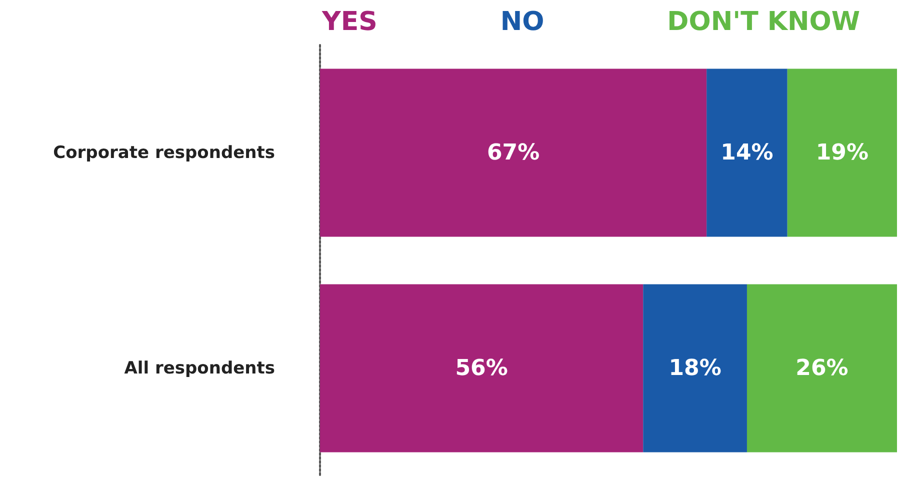  I want to click on data-label: 18%, so click(695, 368).